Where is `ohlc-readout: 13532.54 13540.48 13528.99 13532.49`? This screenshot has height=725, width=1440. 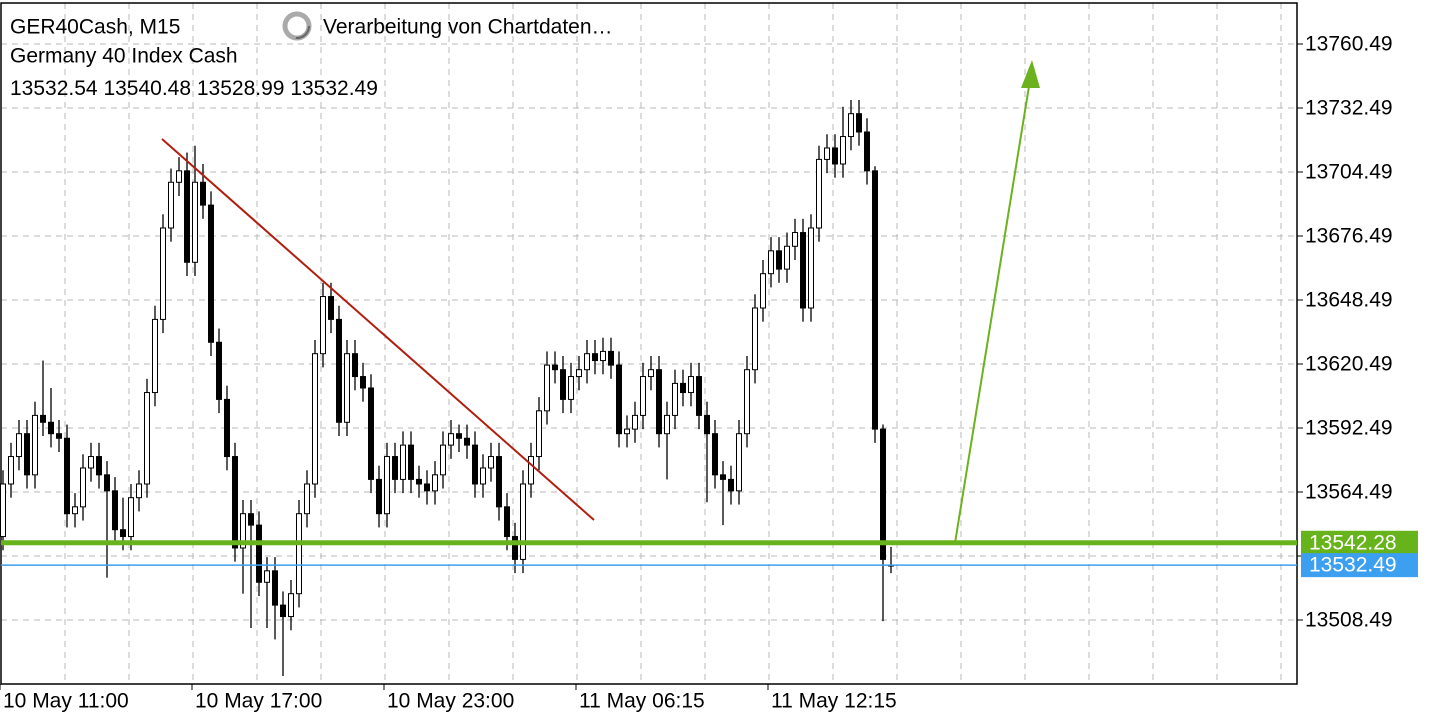 ohlc-readout: 13532.54 13540.48 13528.99 13532.49 is located at coordinates (194, 88).